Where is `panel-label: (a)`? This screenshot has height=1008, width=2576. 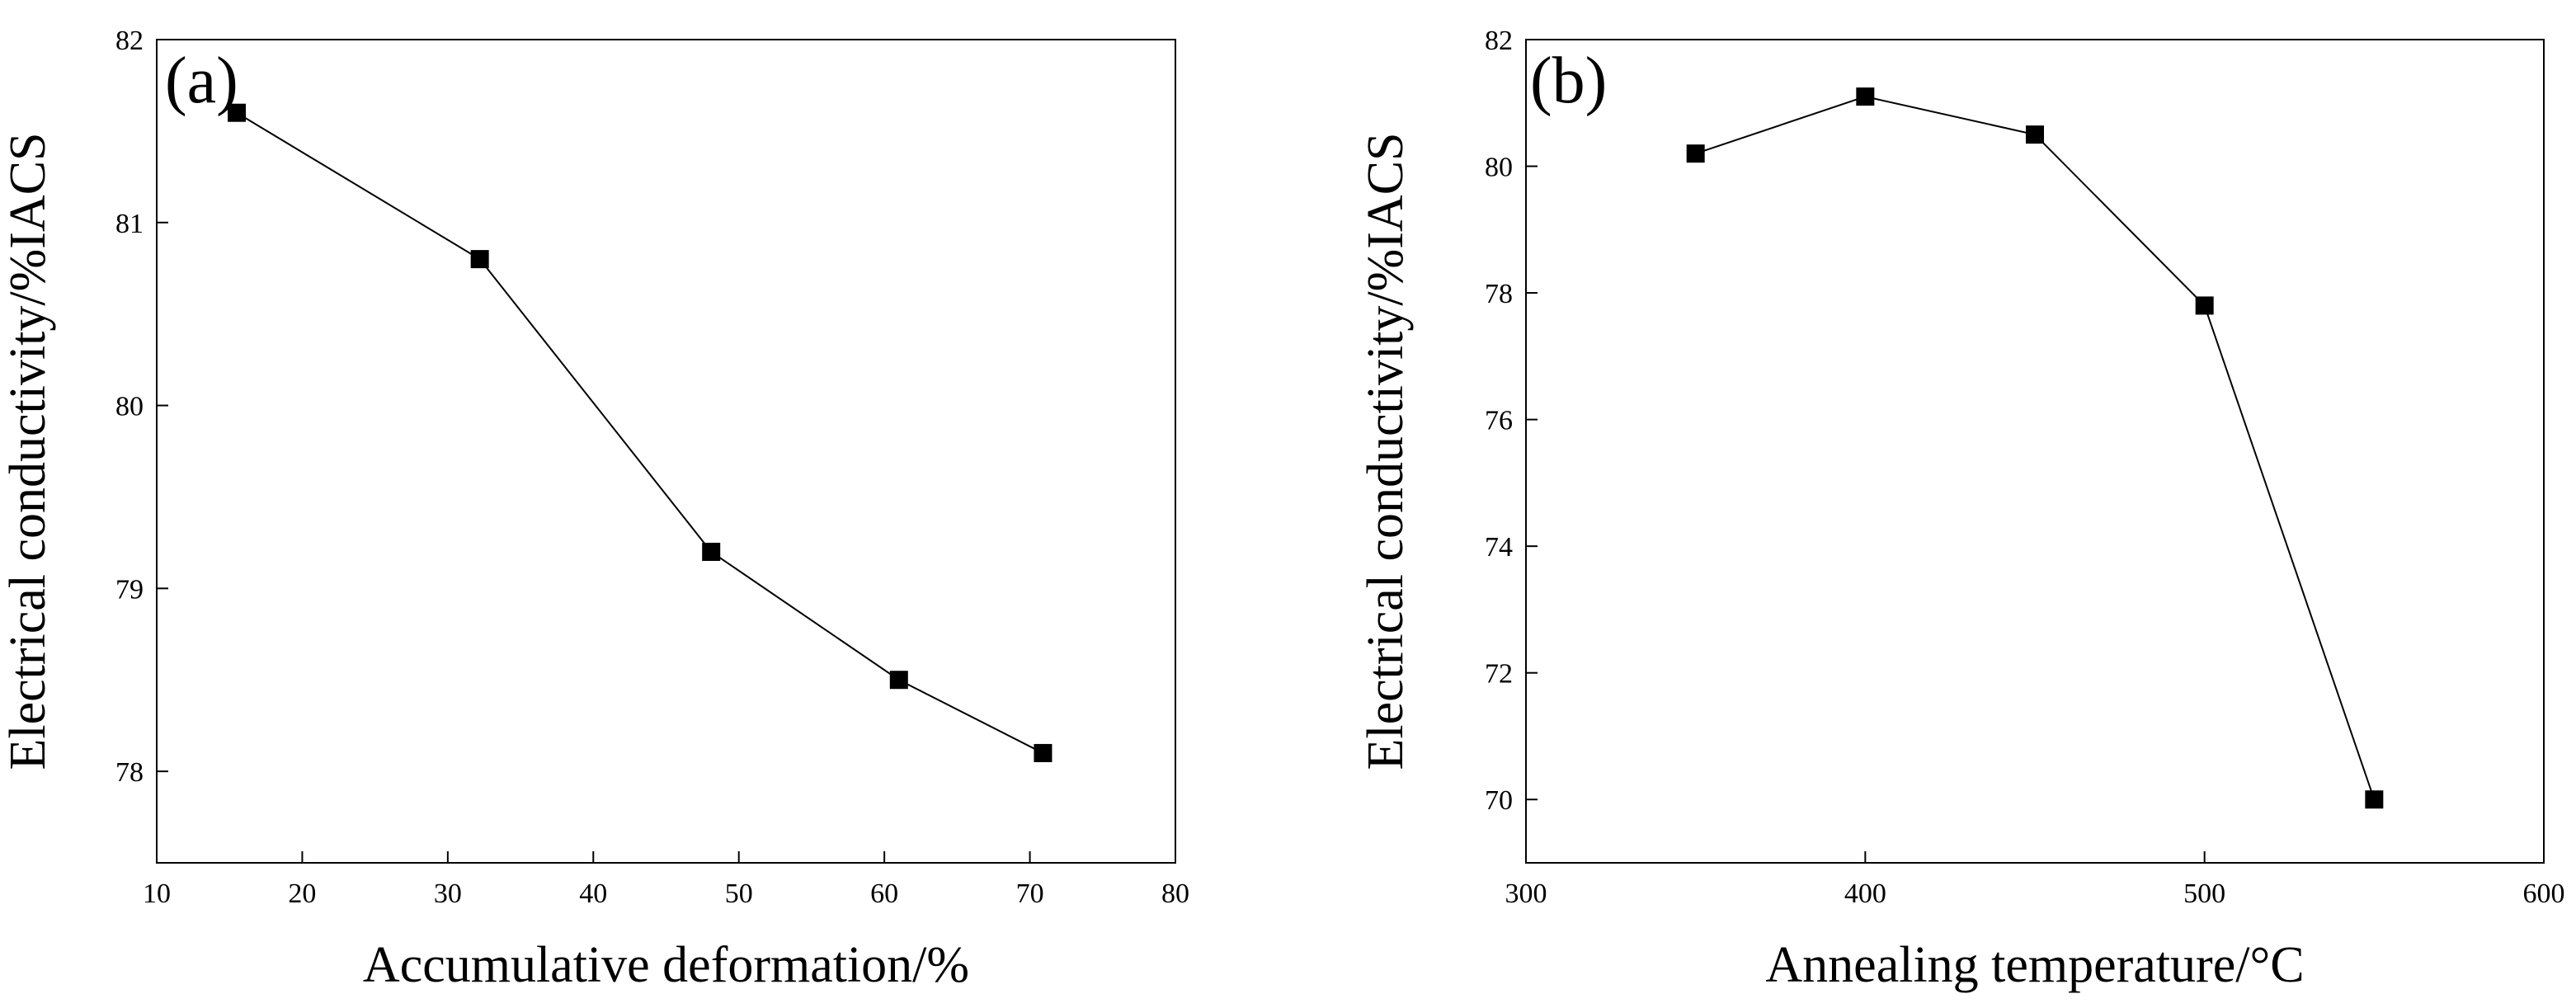
panel-label: (a) is located at coordinates (201, 81).